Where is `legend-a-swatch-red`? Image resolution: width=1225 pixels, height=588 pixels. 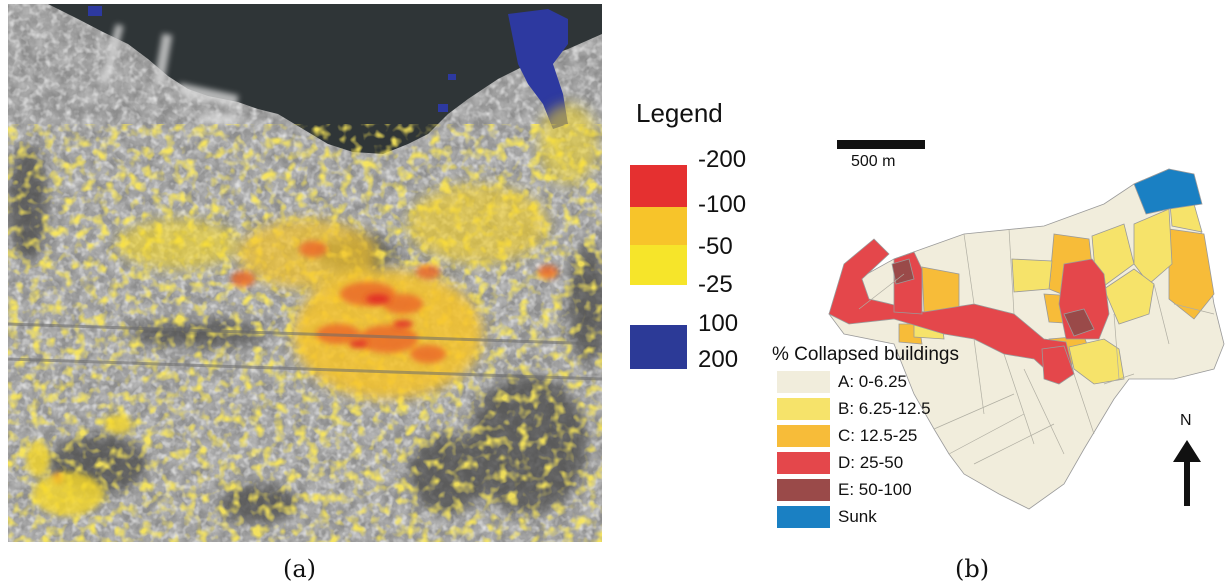 legend-a-swatch-red is located at coordinates (658, 186).